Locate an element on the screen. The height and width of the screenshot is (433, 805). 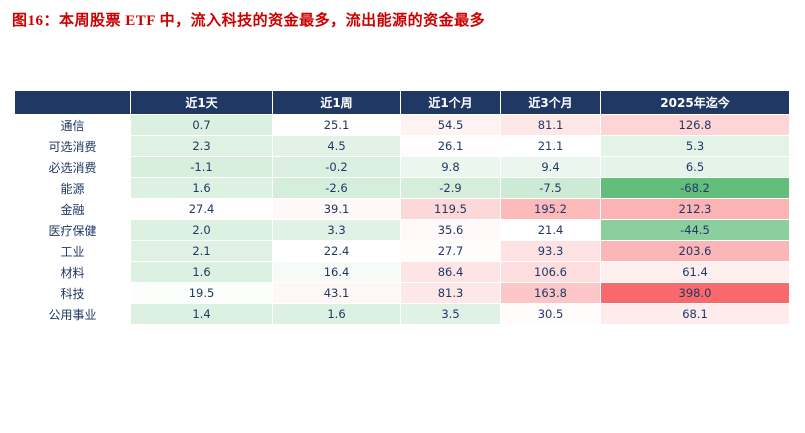
heatmap-cell: 5.3 is located at coordinates (695, 146).